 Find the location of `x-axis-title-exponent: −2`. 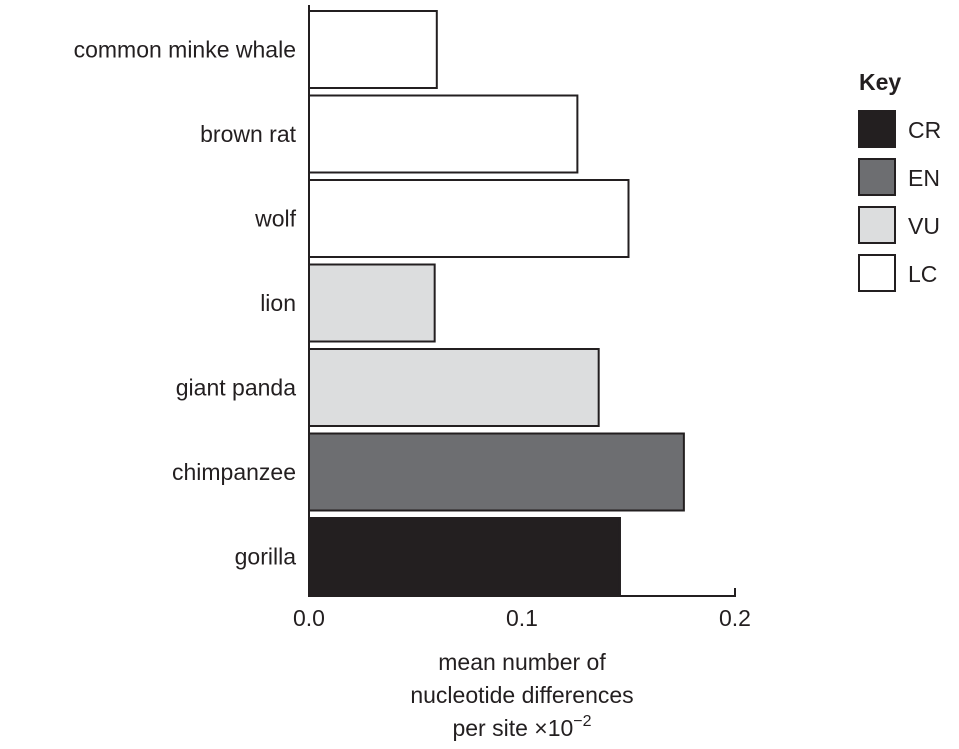

x-axis-title-exponent: −2 is located at coordinates (582, 721).